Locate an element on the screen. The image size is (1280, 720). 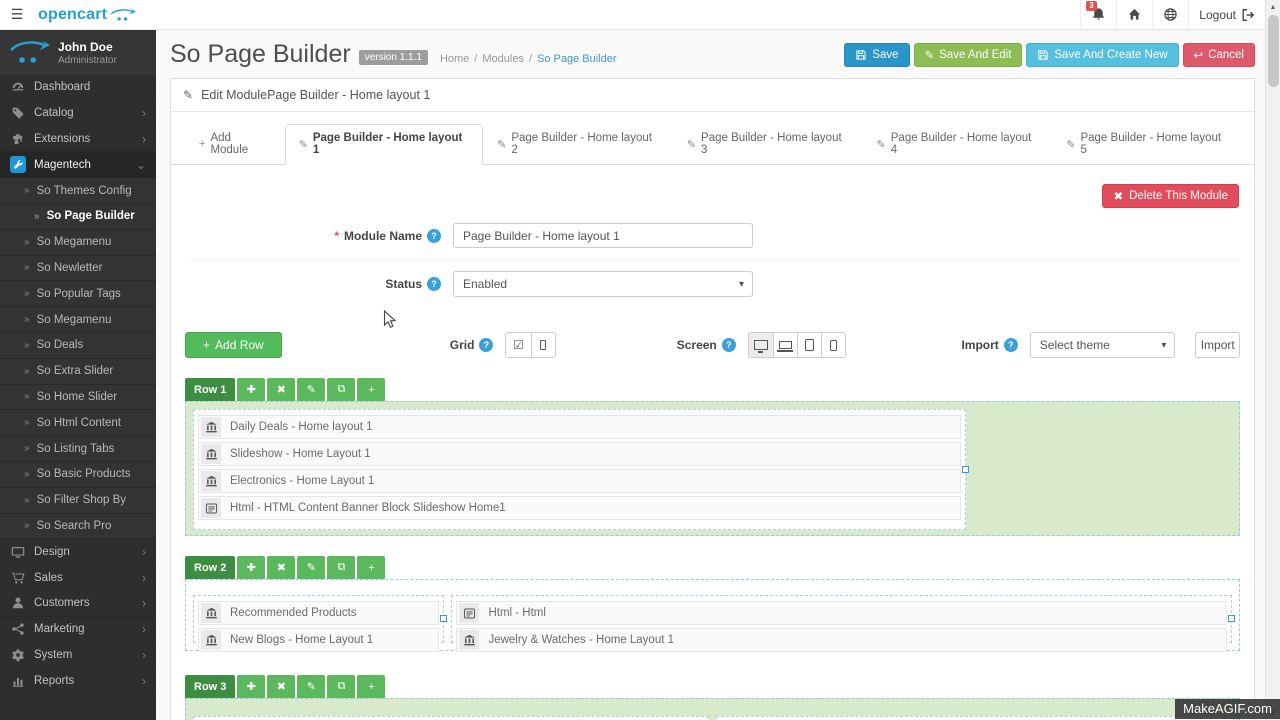
sidebar-item-so-themes-config: » So Themes Config is located at coordinates (78, 191).